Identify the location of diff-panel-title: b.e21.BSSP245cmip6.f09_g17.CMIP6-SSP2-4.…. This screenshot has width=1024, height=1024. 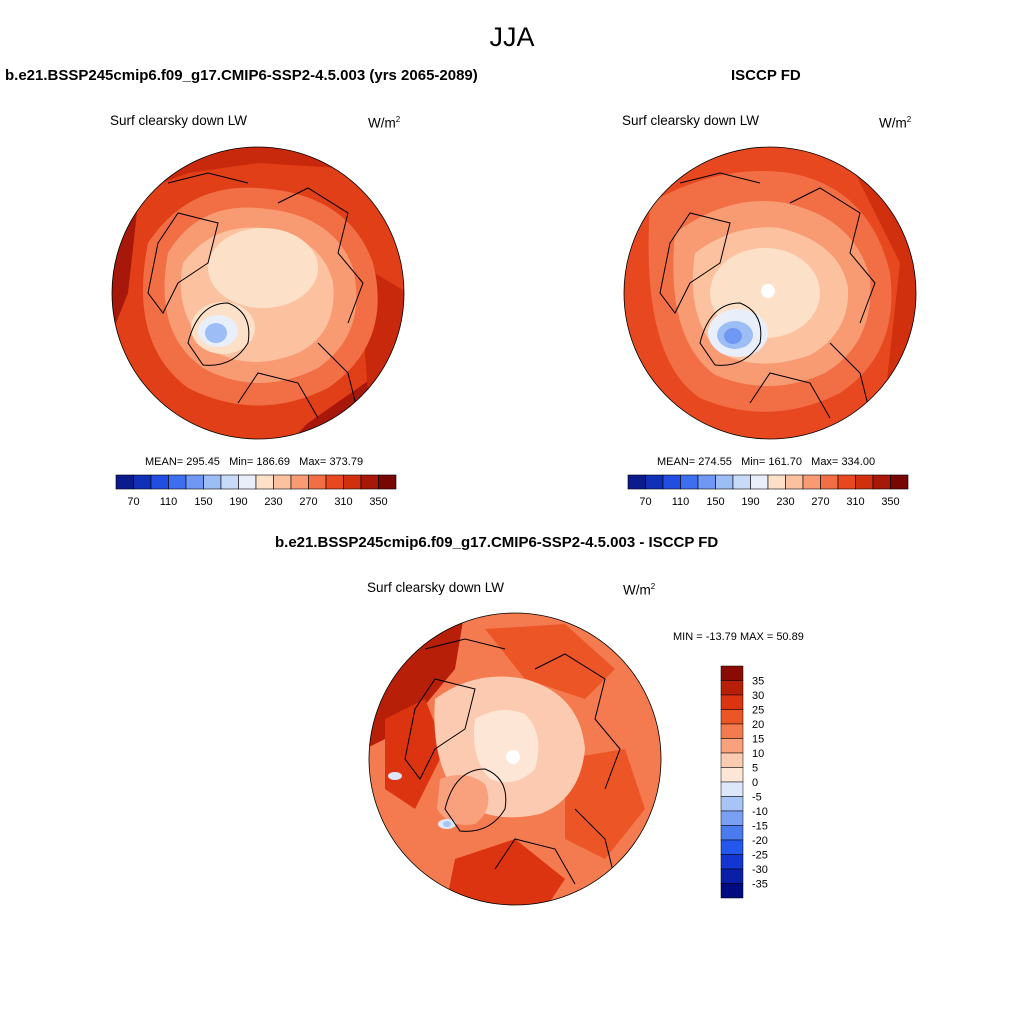
(497, 542).